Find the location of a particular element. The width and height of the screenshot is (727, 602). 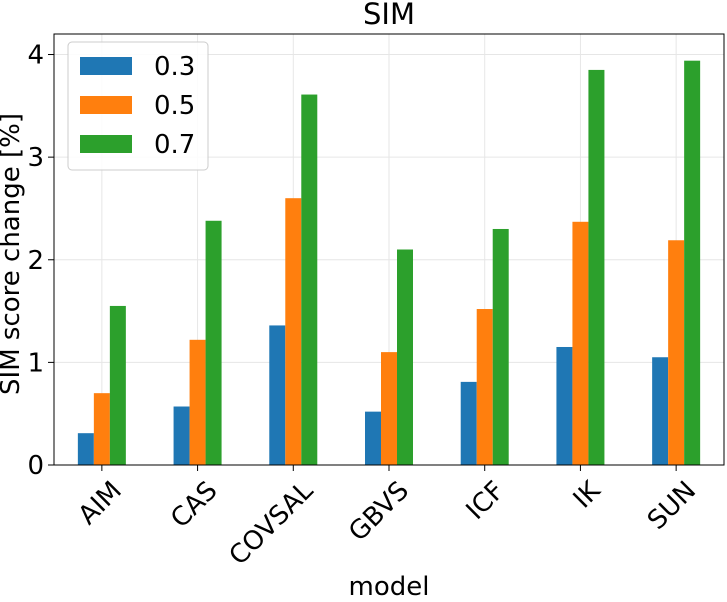

legend: 0.3 0.5 0.7 is located at coordinates (138, 106).